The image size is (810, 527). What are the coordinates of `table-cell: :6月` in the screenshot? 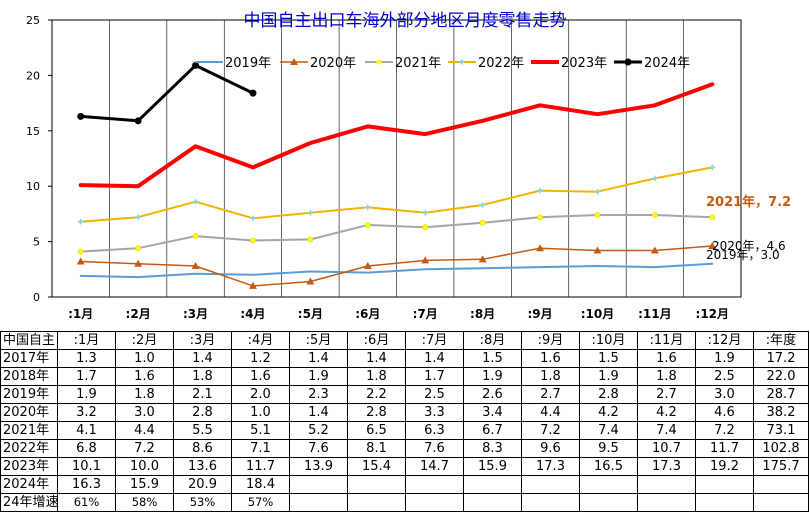 It's located at (376, 340).